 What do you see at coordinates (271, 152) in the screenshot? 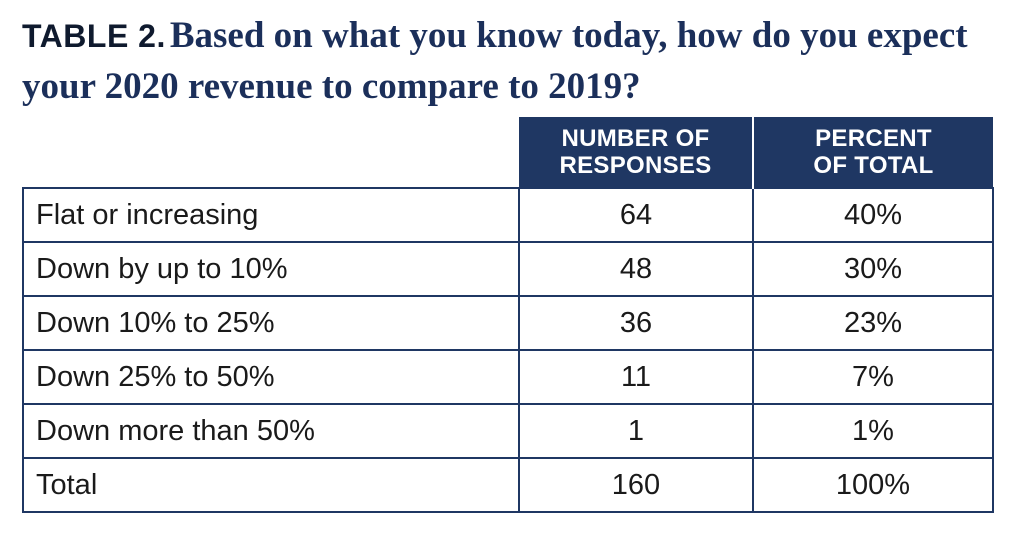
I see `header-blank-cell` at bounding box center [271, 152].